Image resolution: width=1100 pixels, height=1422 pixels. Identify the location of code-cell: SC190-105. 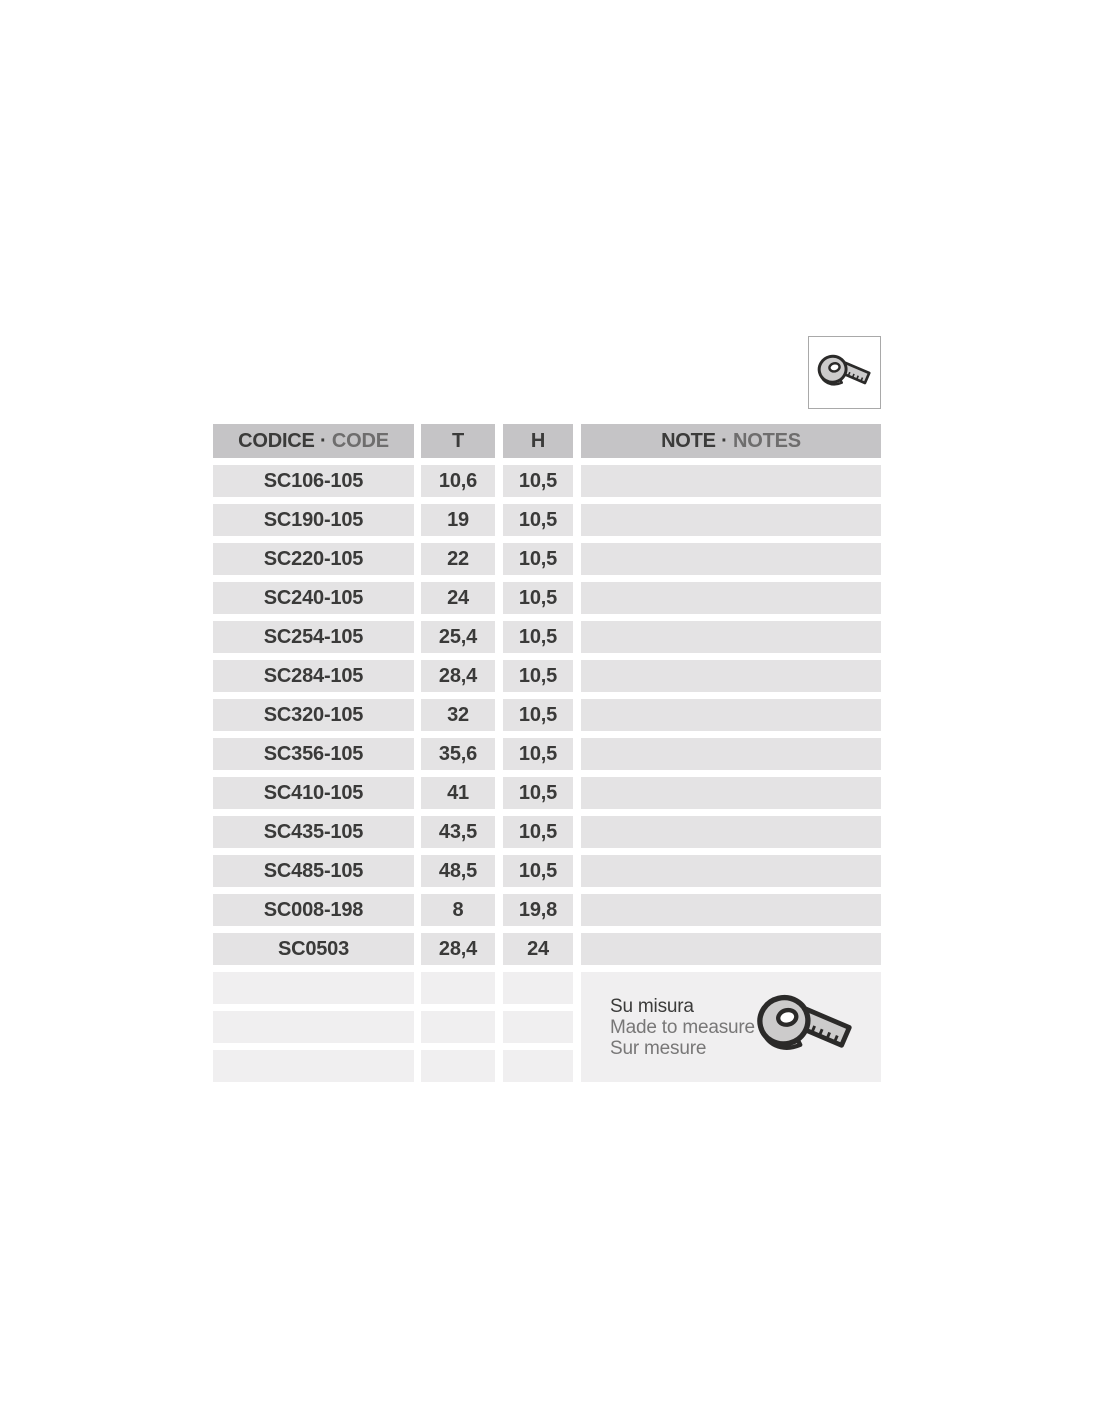
(313, 520).